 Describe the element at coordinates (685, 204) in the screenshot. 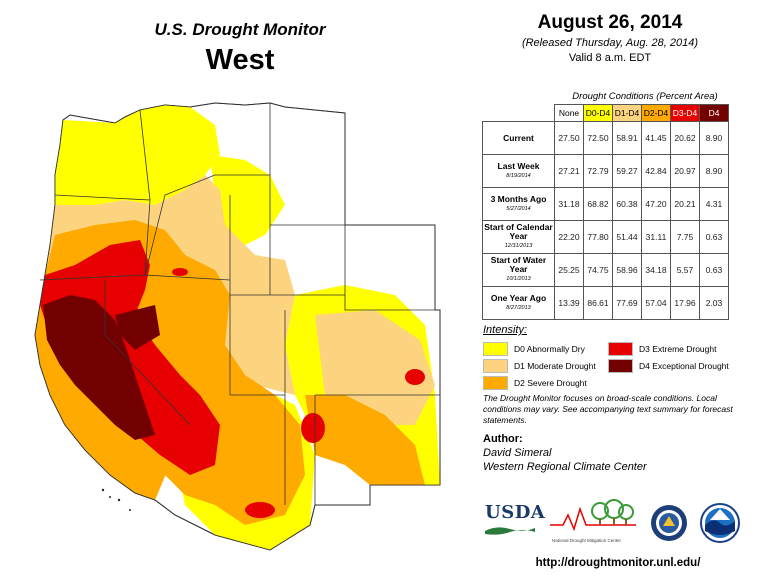

I see `table-cell: 20.21` at that location.